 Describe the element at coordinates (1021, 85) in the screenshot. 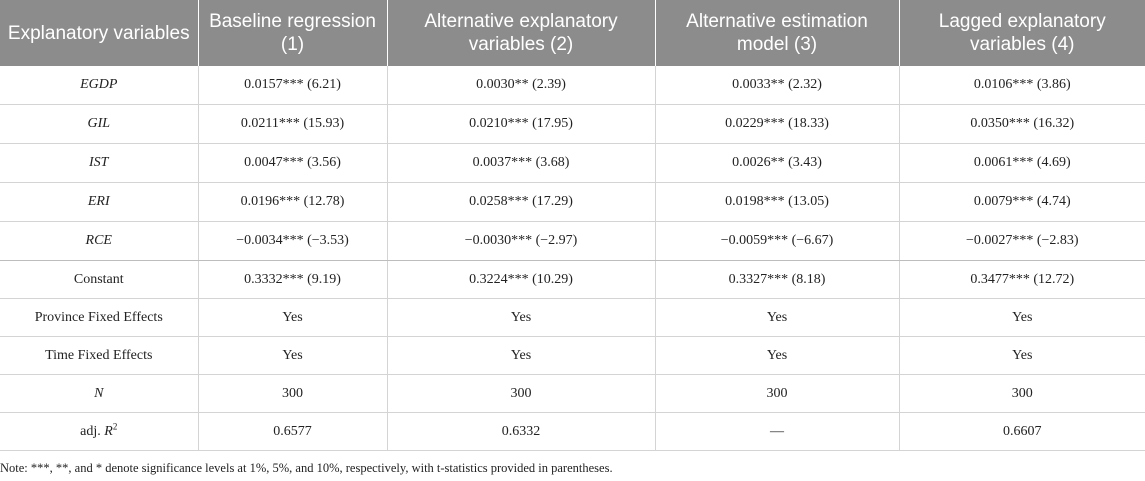

I see `table-cell: 0.0106*** (3.86)` at that location.